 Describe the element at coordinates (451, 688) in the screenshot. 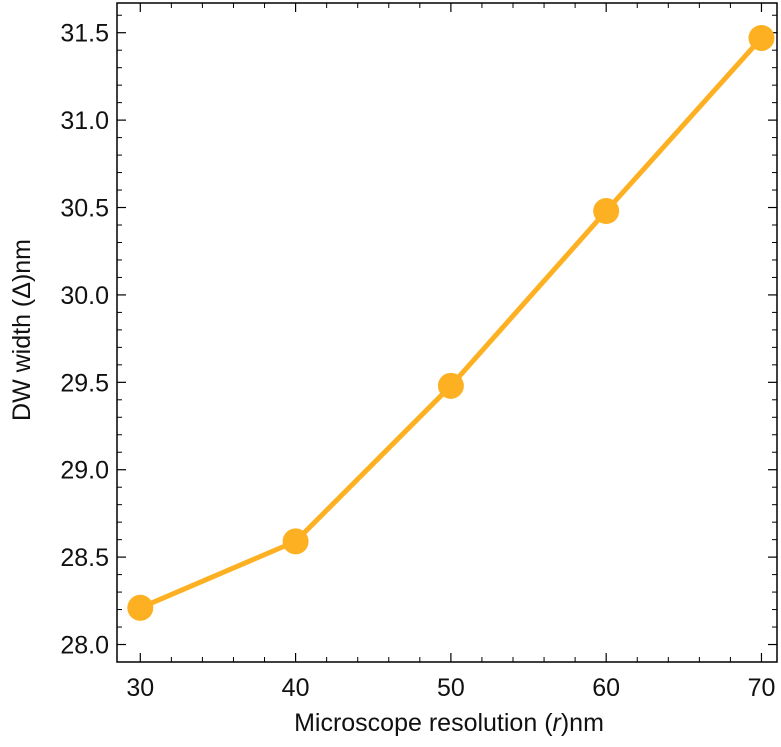

I see `x-tick-label: 50` at that location.